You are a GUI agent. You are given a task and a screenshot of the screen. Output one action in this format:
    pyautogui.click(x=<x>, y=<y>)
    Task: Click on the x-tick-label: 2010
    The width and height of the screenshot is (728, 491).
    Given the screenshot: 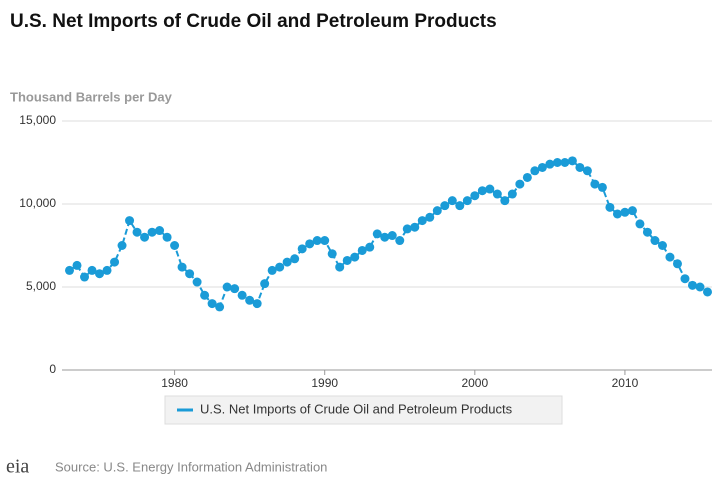 What is the action you would take?
    pyautogui.click(x=625, y=383)
    